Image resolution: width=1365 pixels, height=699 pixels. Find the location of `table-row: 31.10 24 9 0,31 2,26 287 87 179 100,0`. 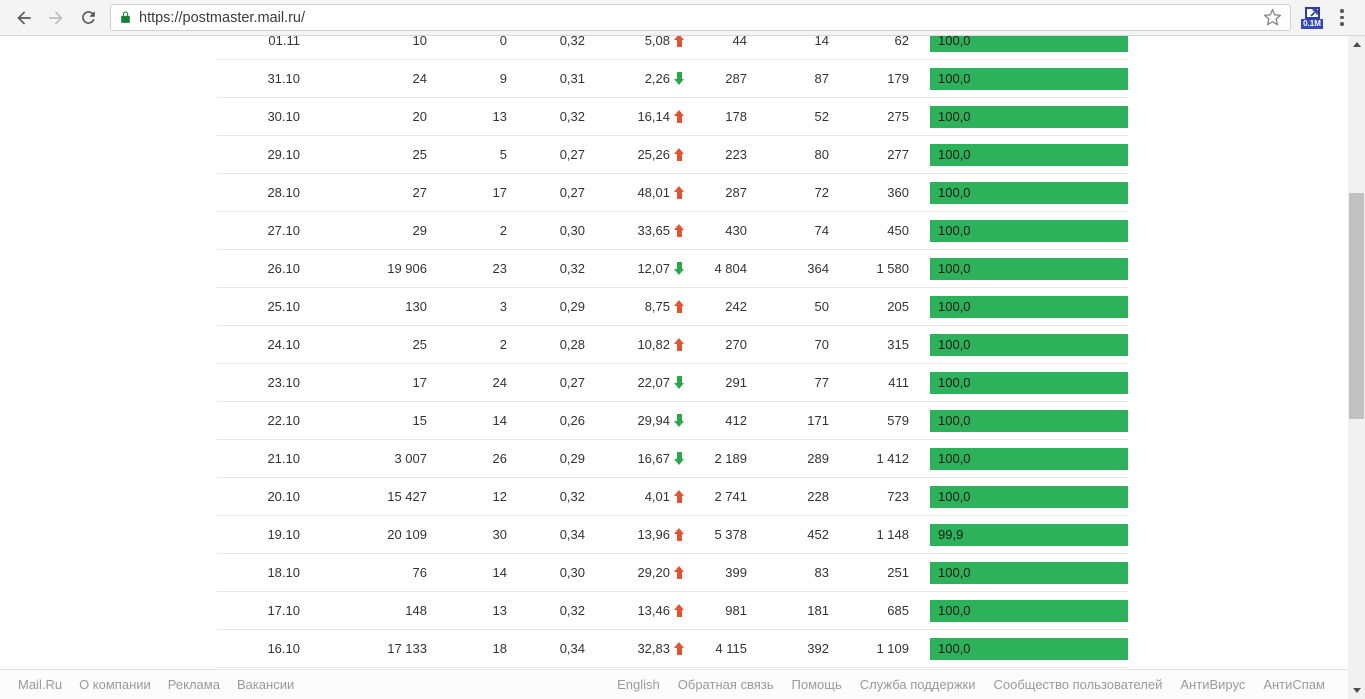

table-row: 31.10 24 9 0,31 2,26 287 87 179 100,0 is located at coordinates (672, 79).